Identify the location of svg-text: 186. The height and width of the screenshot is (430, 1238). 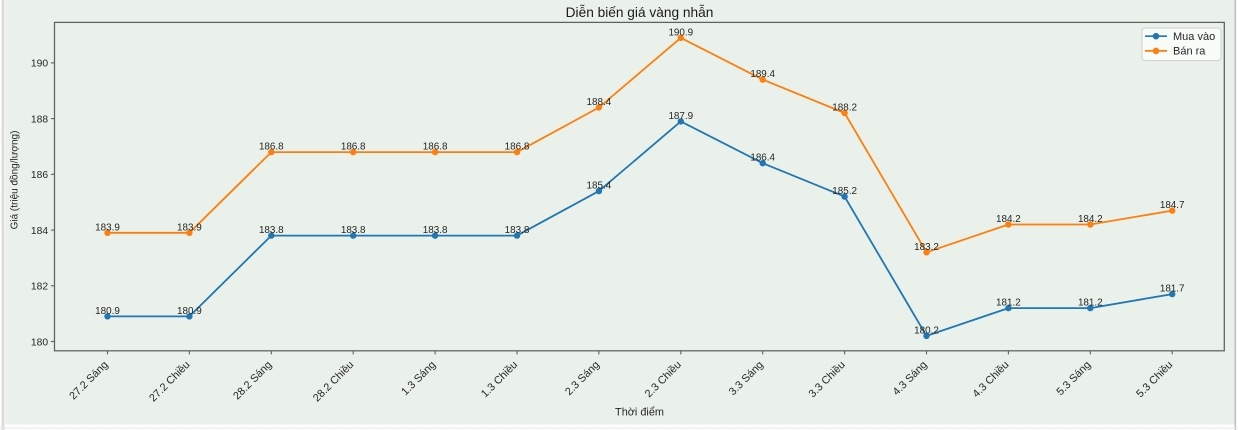
(39, 175).